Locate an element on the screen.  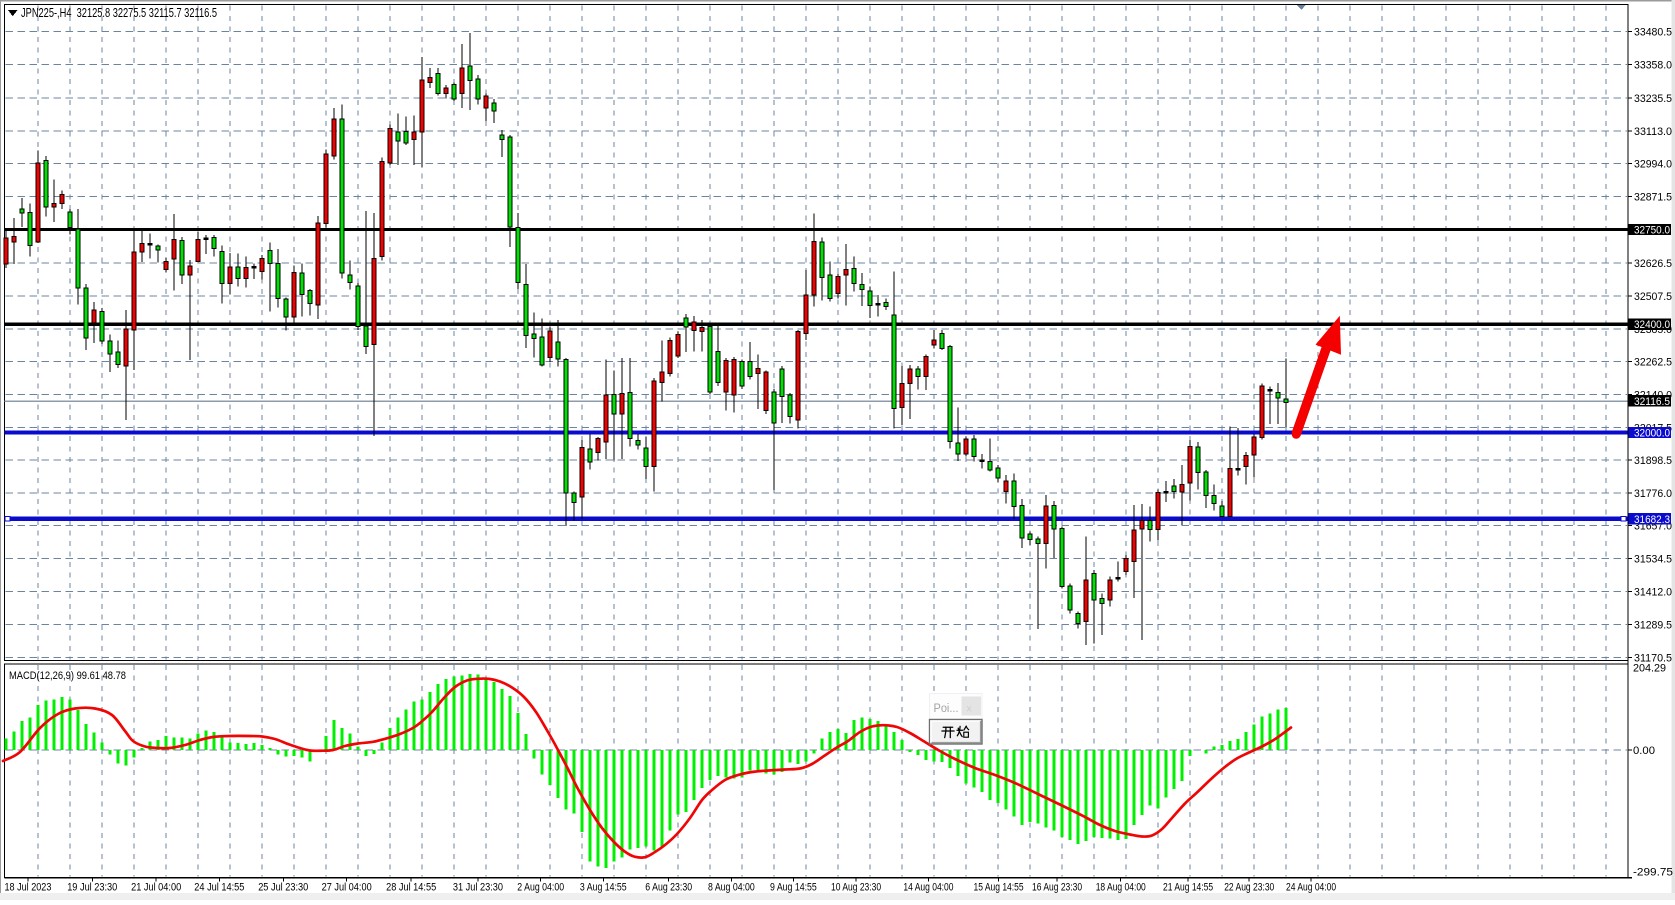
svg-text: 31412.0 is located at coordinates (1653, 593).